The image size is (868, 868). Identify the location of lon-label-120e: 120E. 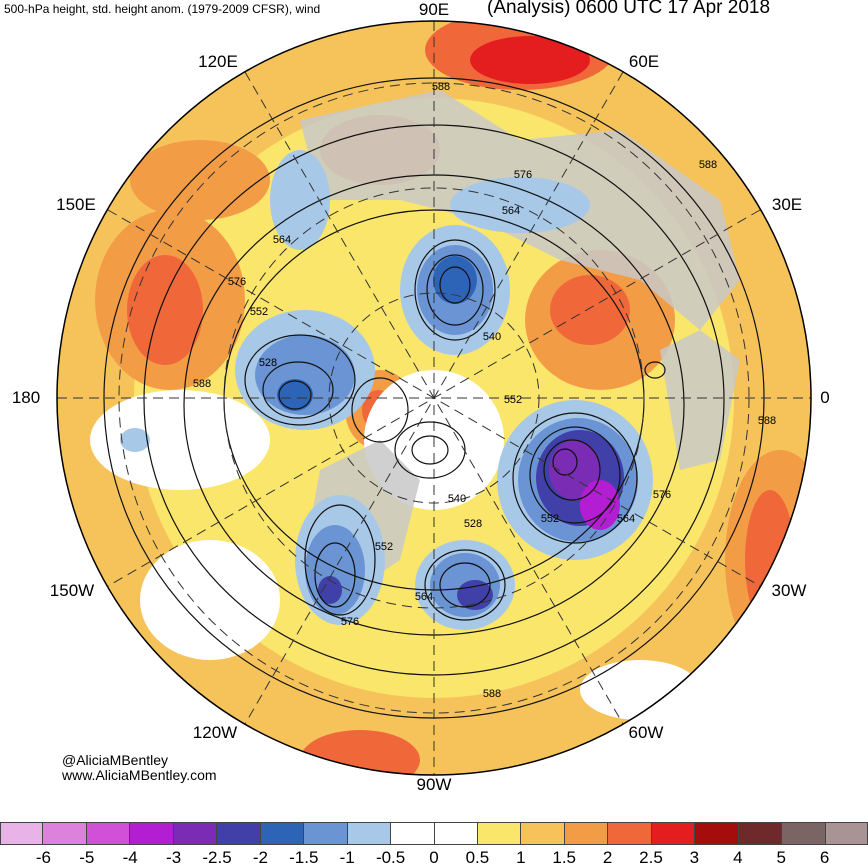
(218, 61).